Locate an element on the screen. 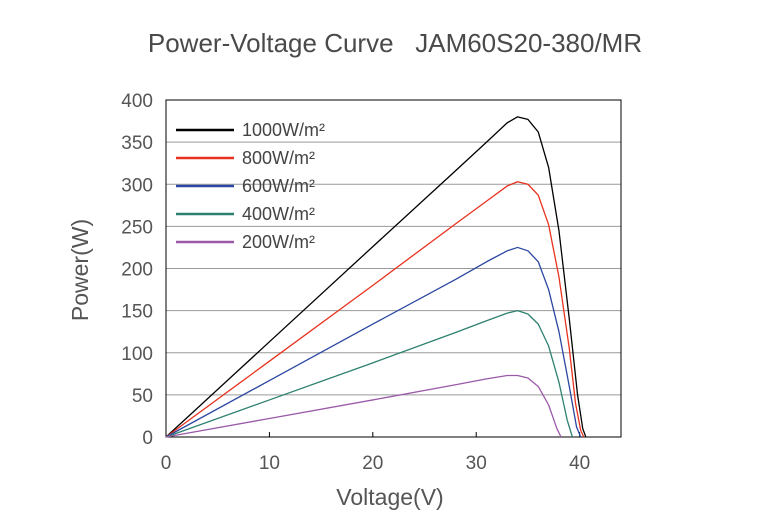 Image resolution: width=761 pixels, height=528 pixels. x-tick-label: 30 is located at coordinates (476, 463).